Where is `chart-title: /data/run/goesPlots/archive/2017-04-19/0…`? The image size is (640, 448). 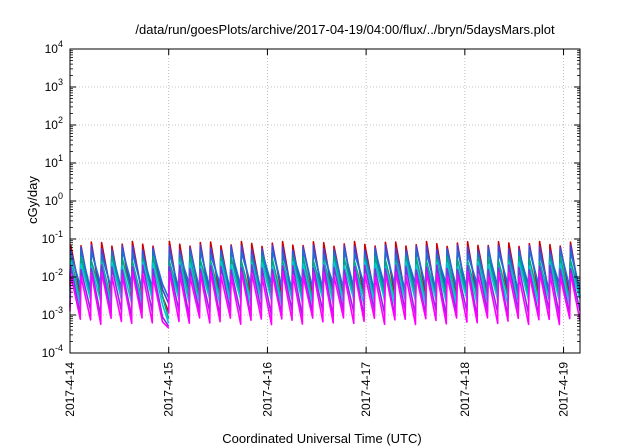
chart-title: /data/run/goesPlots/archive/2017-04-19/0… is located at coordinates (345, 29).